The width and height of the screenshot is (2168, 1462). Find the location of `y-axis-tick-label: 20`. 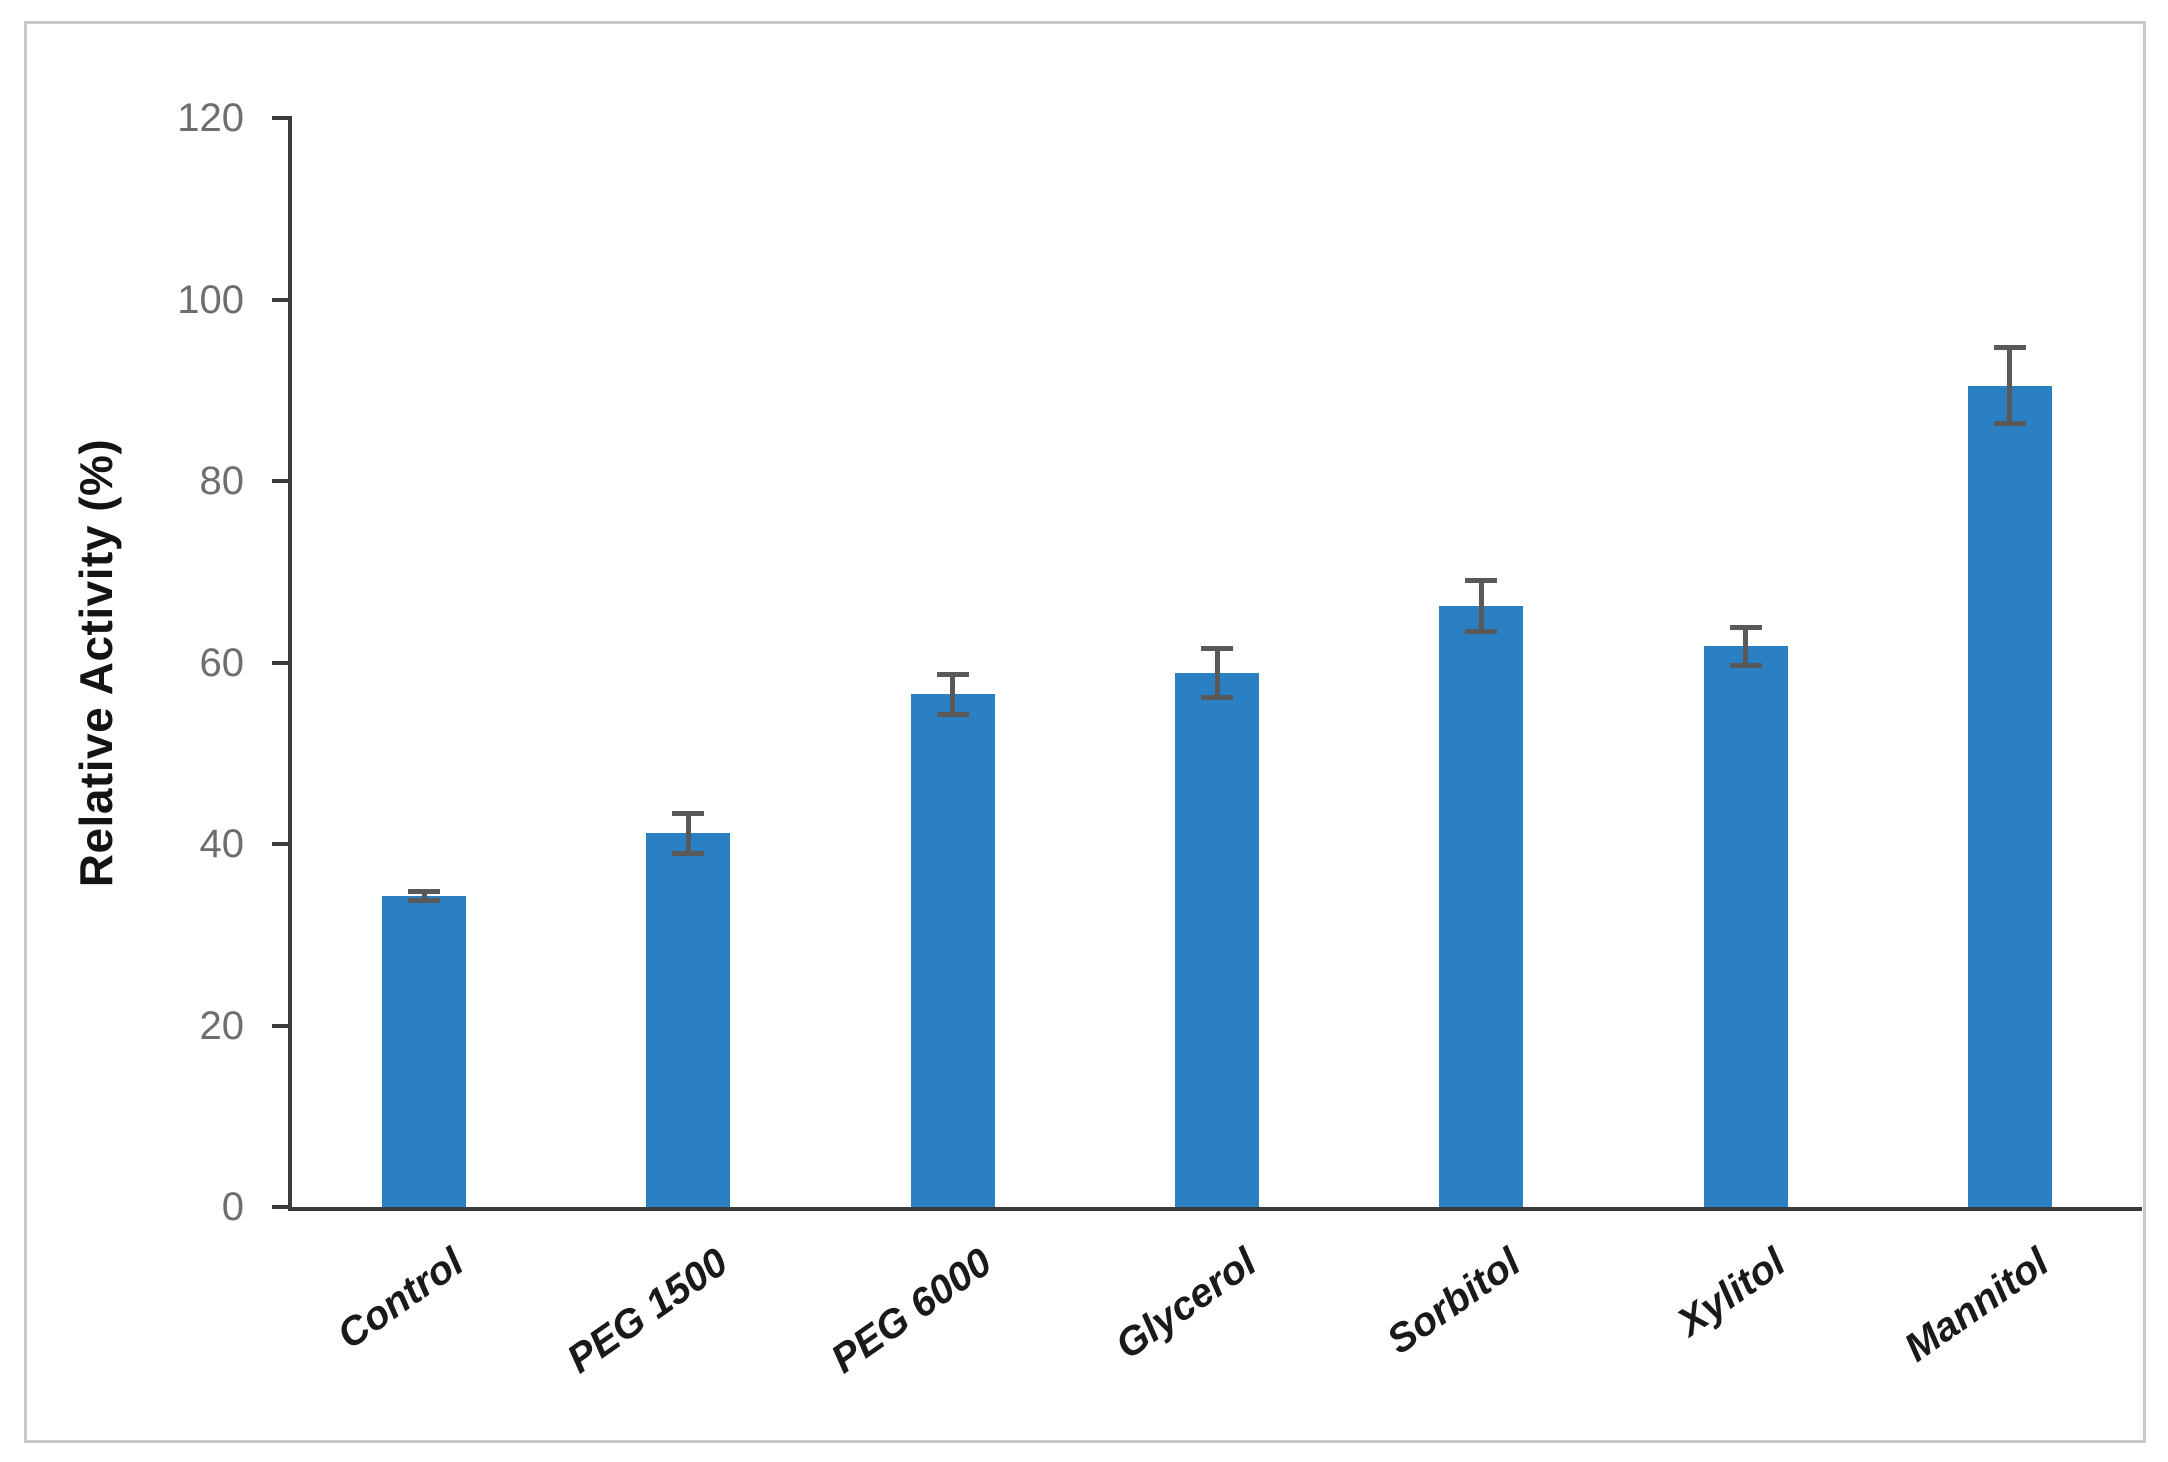

y-axis-tick-label: 20 is located at coordinates (222, 1025).